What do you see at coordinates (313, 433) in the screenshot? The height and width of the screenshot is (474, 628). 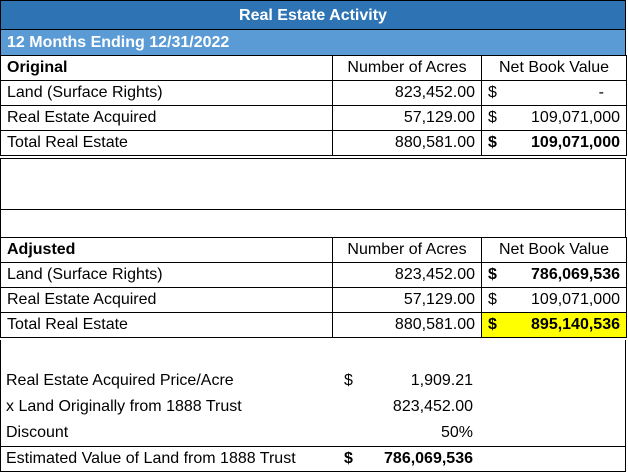 I see `calc-row: Discount 50%` at bounding box center [313, 433].